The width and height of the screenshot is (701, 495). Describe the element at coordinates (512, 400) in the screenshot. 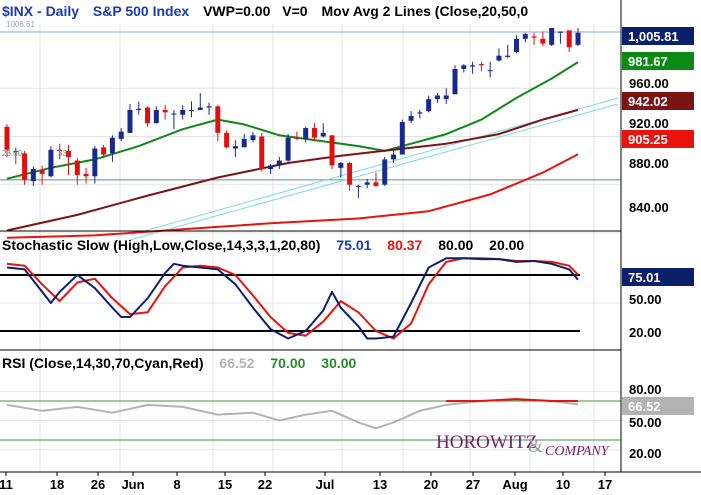

I see `rsi-overbought-line` at that location.